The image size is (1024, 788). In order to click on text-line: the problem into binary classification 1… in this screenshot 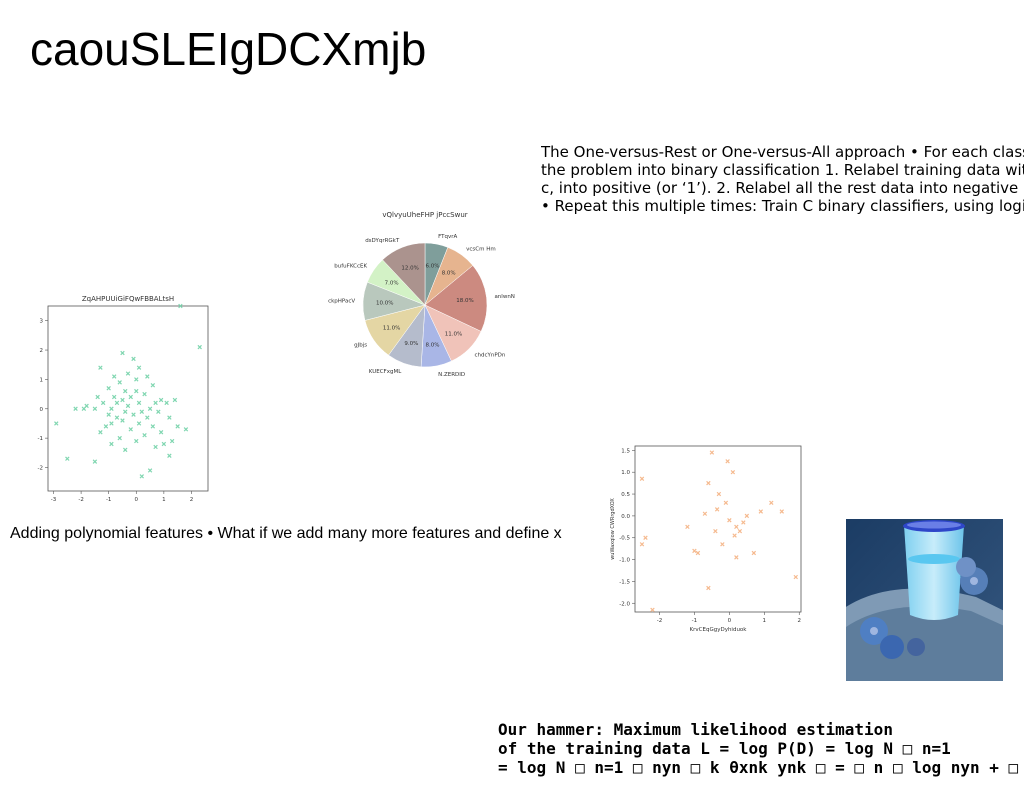, I will do `click(782, 170)`.